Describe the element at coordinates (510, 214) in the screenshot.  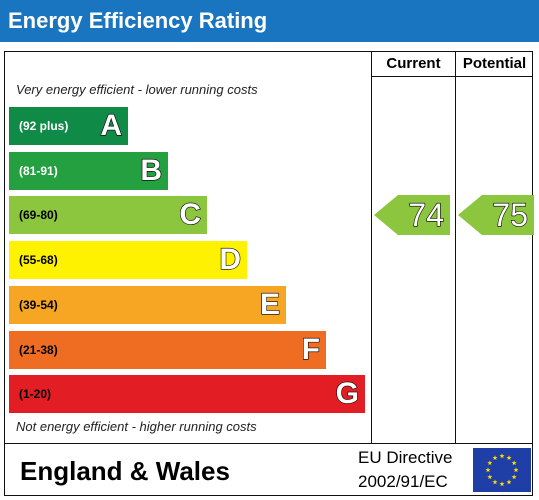
I see `potential-rating-value: 75` at that location.